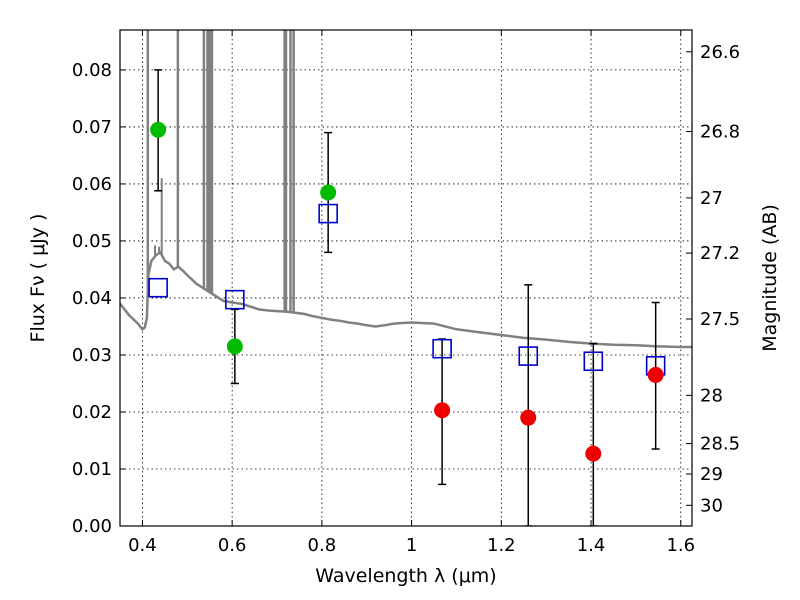 The image size is (800, 600). I want to click on x-tick-label: 1, so click(411, 545).